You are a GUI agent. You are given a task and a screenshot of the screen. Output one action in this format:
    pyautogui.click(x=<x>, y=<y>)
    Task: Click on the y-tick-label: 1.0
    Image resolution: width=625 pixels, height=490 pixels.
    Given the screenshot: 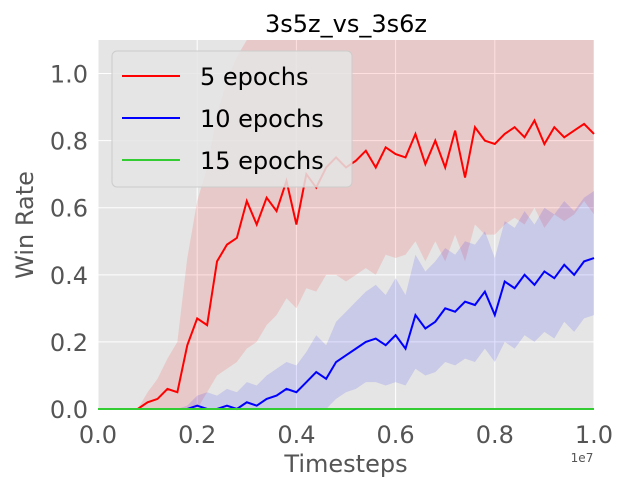 What is the action you would take?
    pyautogui.click(x=69, y=75)
    